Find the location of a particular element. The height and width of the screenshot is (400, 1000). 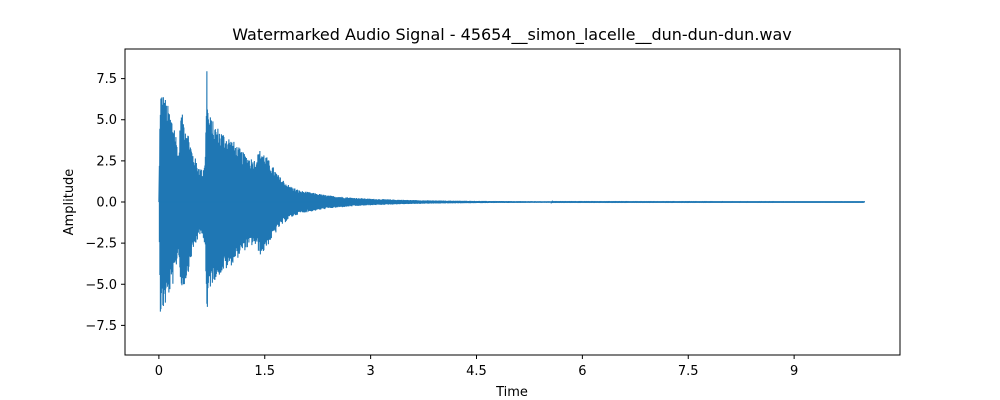

y-tick-label: 0.0 is located at coordinates (106, 203).